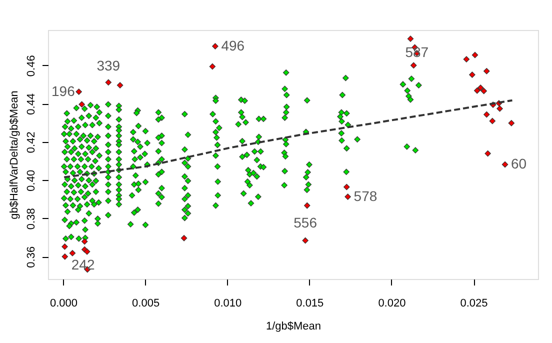 Image resolution: width=552 pixels, height=343 pixels. What do you see at coordinates (233, 45) in the screenshot?
I see `annotation: 496` at bounding box center [233, 45].